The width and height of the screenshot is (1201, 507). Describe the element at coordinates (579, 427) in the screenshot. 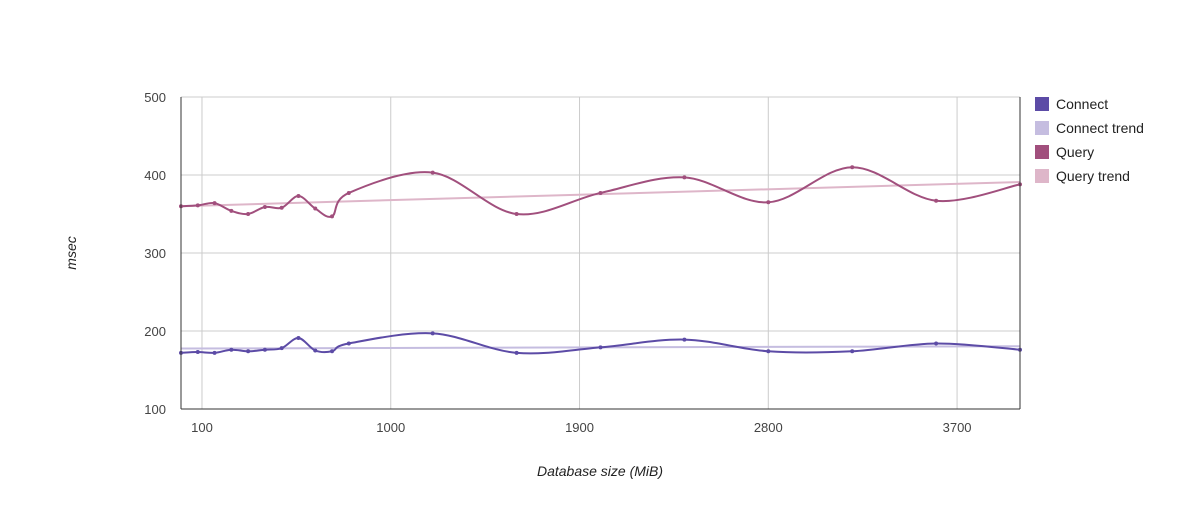

I see `x-tick-label: 1900` at that location.